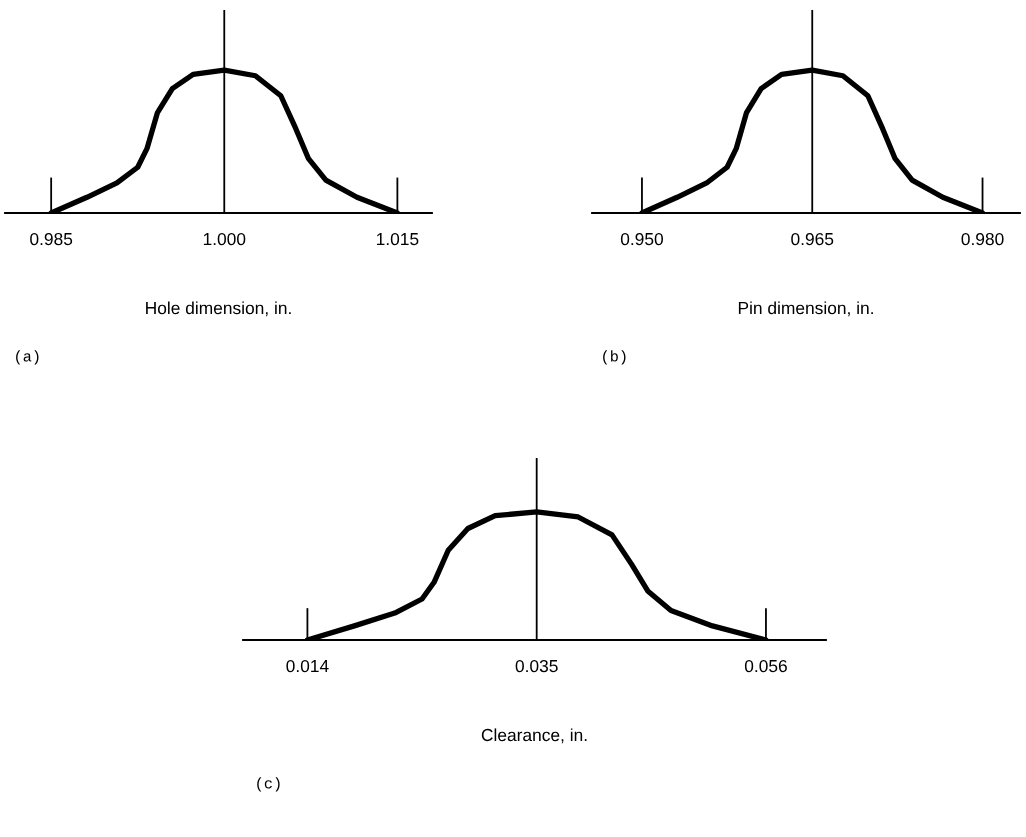 The image size is (1026, 837). I want to click on x-axis-title: Hole dimension, in., so click(218, 309).